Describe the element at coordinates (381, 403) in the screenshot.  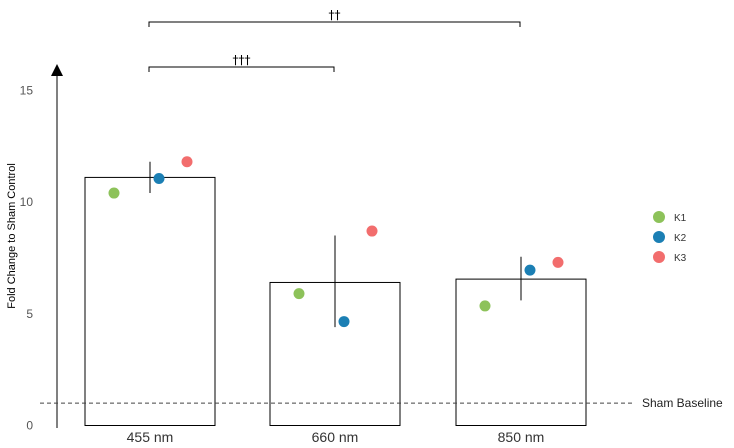
I see `reference-line-layer: Sham Baseline` at that location.